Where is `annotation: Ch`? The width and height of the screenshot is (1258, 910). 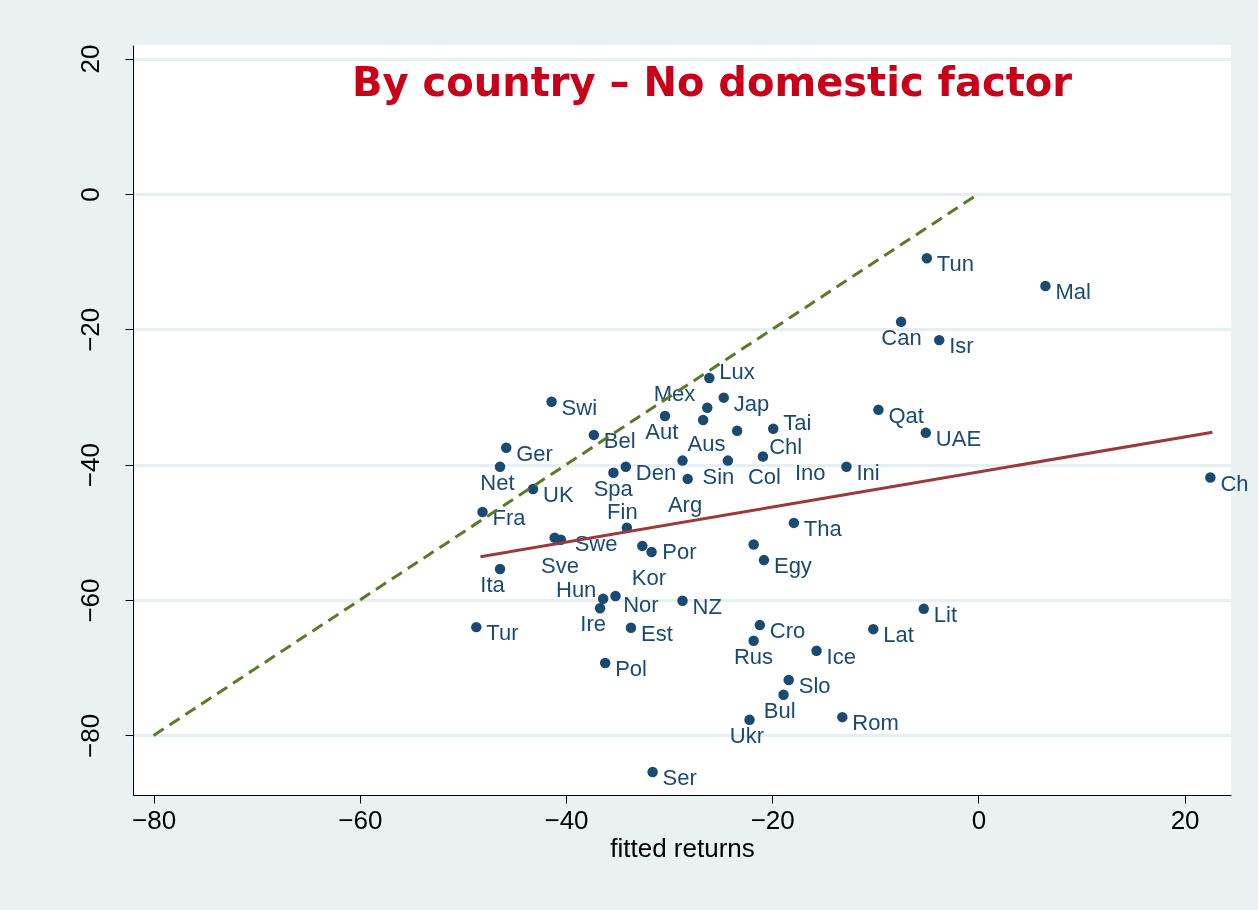
annotation: Ch is located at coordinates (1234, 483).